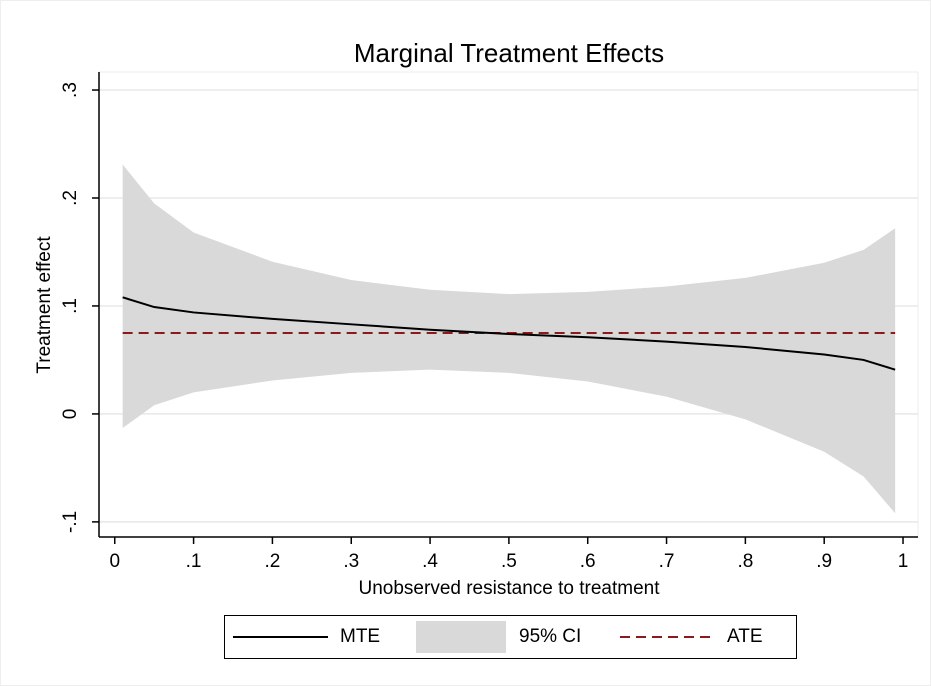 This screenshot has height=686, width=931. Describe the element at coordinates (114, 561) in the screenshot. I see `x-tick-label: 0` at that location.